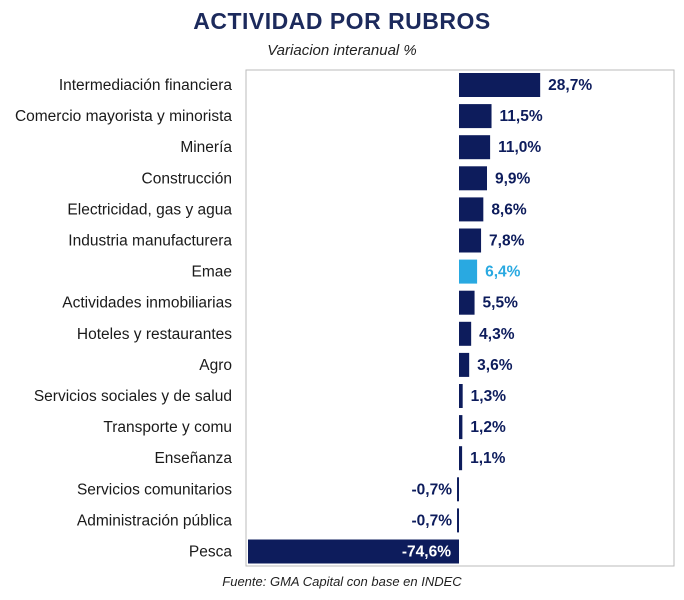 The height and width of the screenshot is (600, 684). Describe the element at coordinates (489, 396) in the screenshot. I see `value-label: 1,3%` at that location.